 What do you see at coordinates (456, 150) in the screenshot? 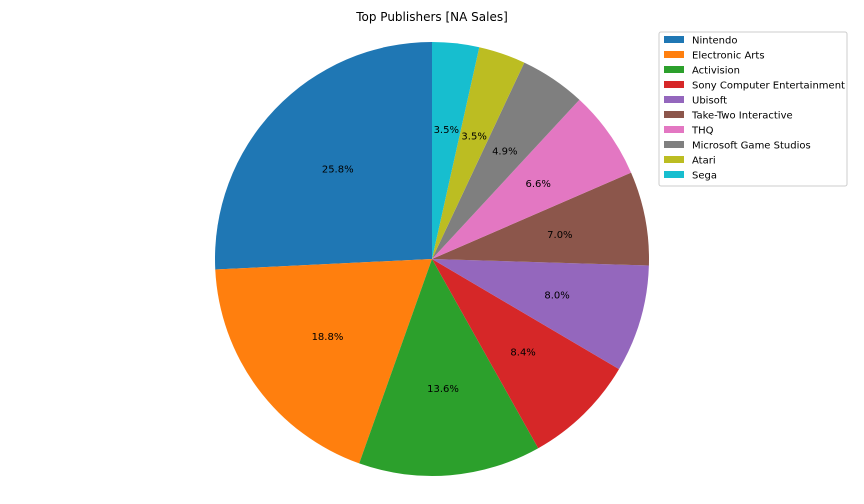
I see `pie-slice-sega` at bounding box center [456, 150].